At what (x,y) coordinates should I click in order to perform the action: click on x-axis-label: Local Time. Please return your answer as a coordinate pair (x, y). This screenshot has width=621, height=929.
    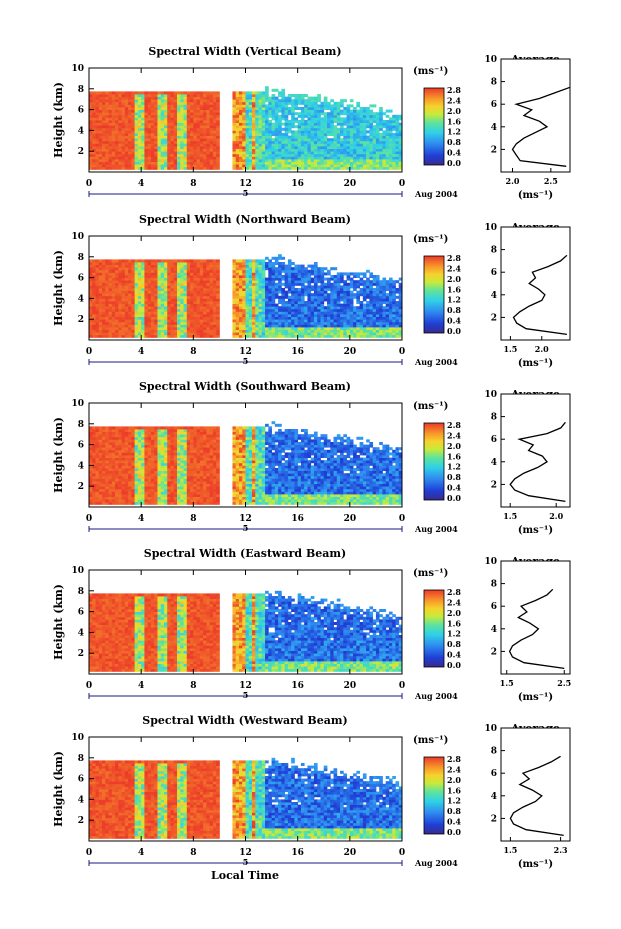
    Looking at the image, I should click on (245, 875).